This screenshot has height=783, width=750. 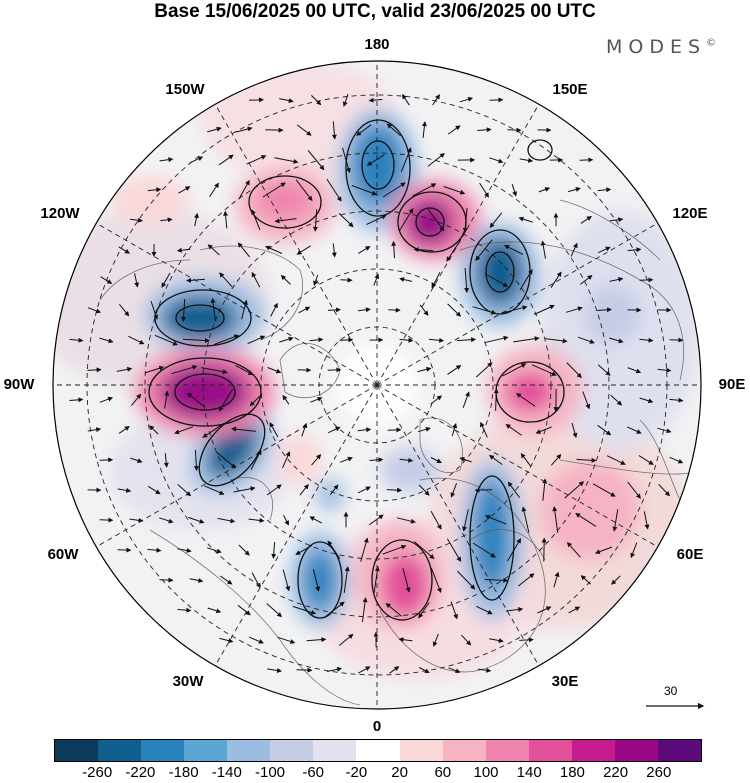 I want to click on lon-label-30e: 30E, so click(x=565, y=681).